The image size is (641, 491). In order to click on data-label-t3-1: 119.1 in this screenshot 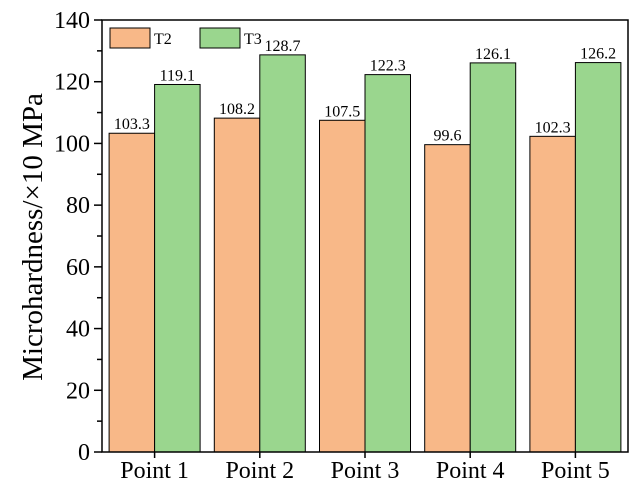, I will do `click(177, 75)`.